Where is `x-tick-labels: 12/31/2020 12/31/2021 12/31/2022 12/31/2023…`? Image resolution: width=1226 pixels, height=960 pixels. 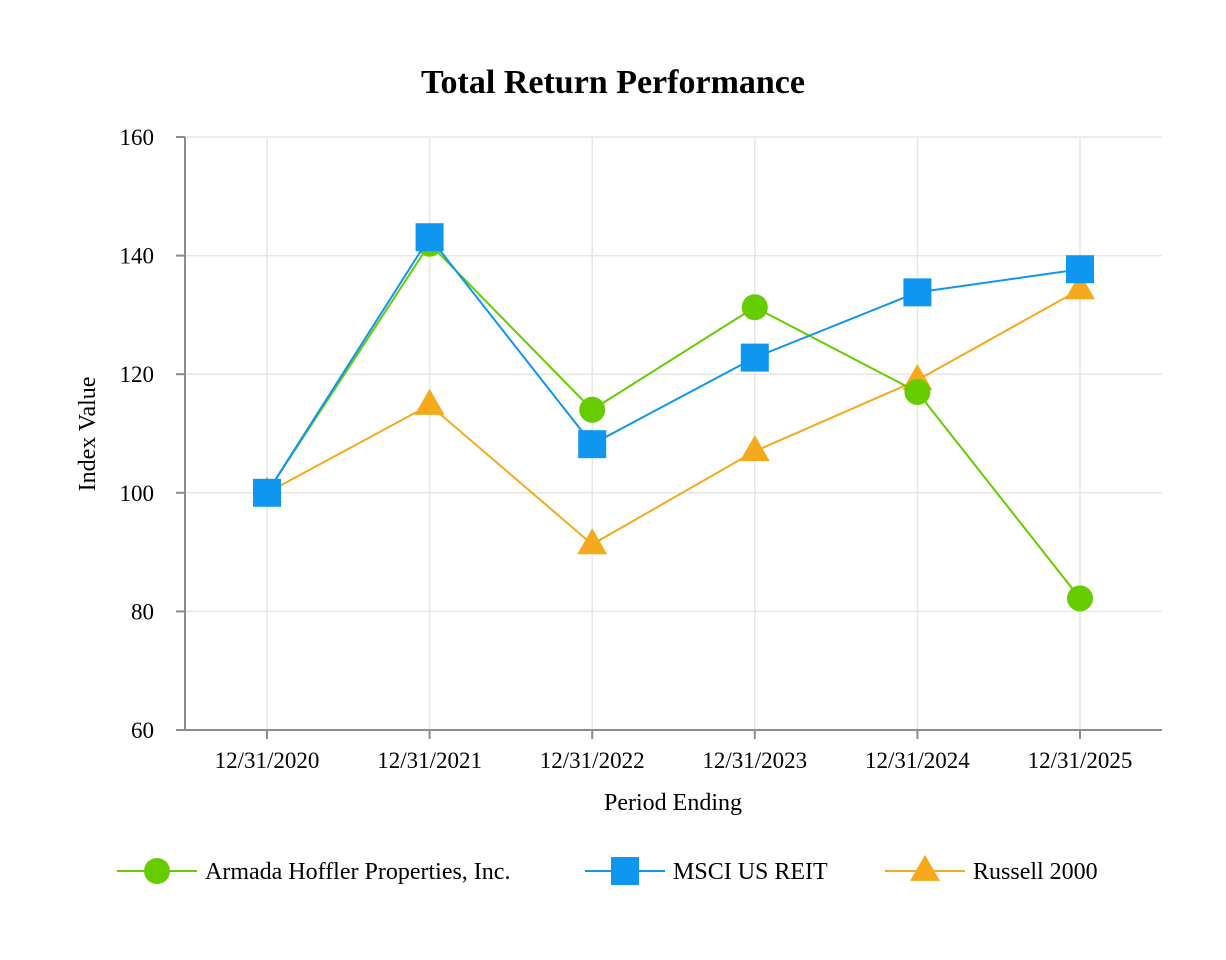
x-tick-labels: 12/31/2020 12/31/2021 12/31/2022 12/31/2023… is located at coordinates (674, 751).